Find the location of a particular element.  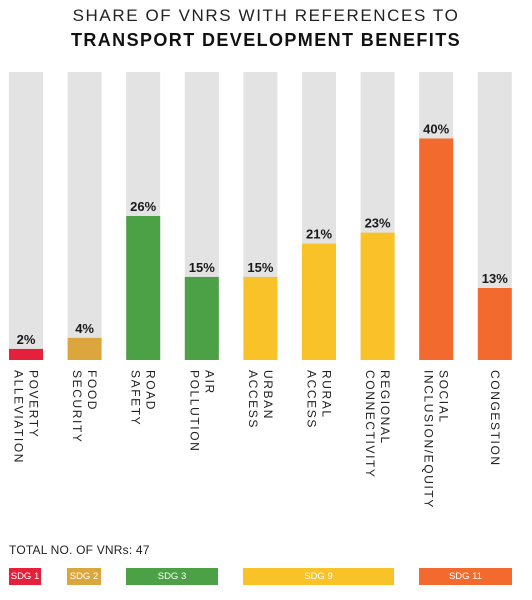

bar-rural-access is located at coordinates (319, 301).